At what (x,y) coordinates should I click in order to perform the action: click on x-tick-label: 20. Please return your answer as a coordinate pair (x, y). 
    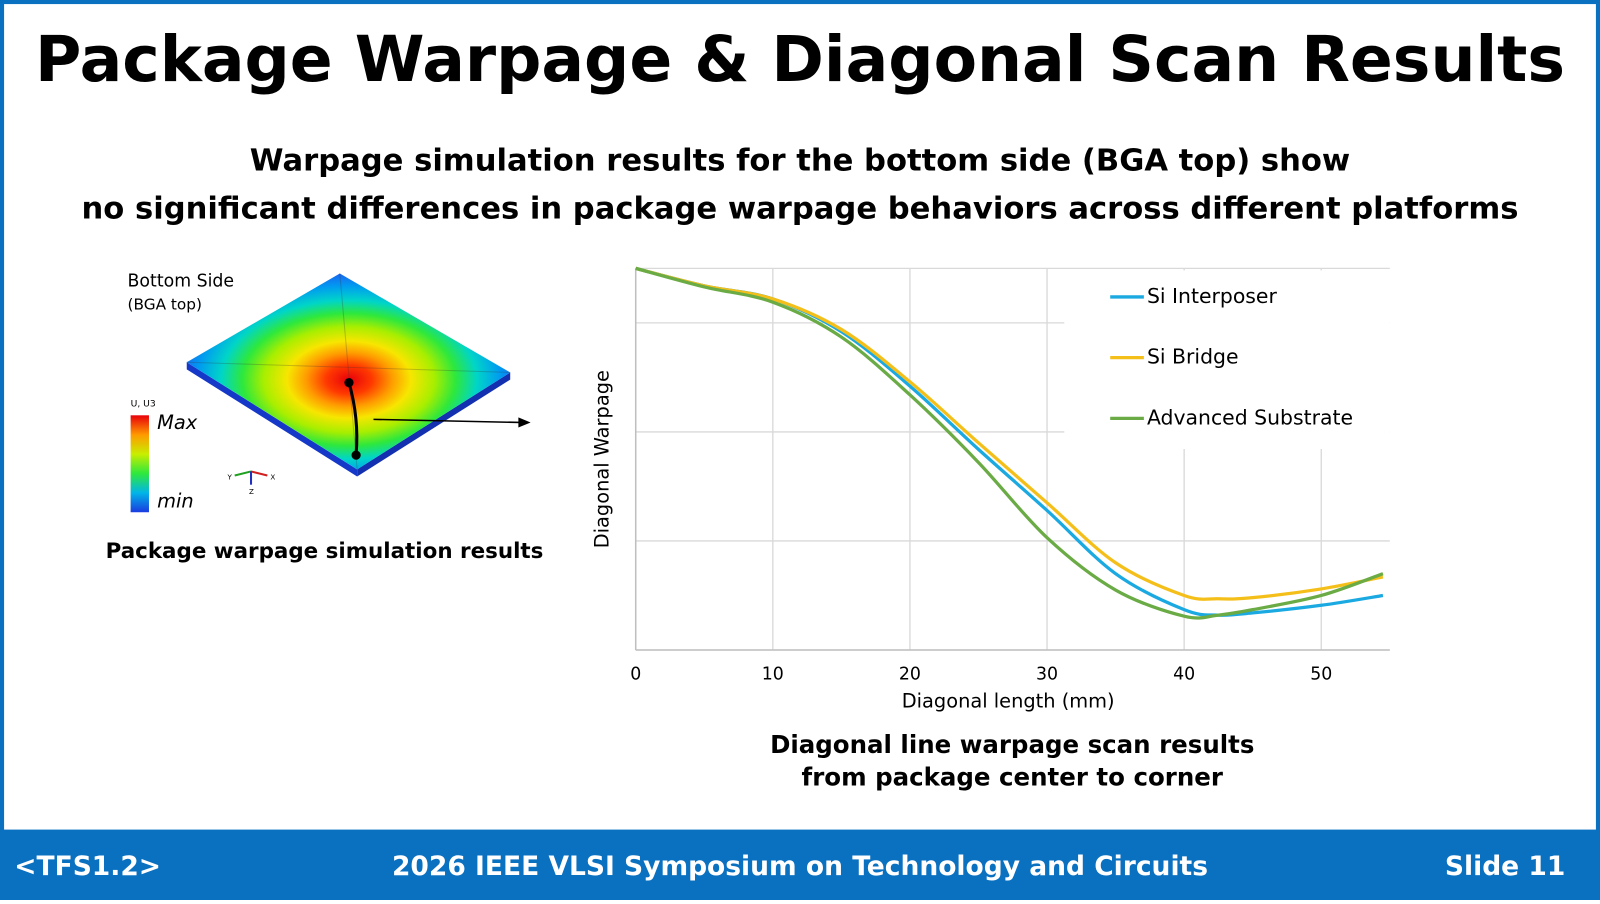
    Looking at the image, I should click on (910, 674).